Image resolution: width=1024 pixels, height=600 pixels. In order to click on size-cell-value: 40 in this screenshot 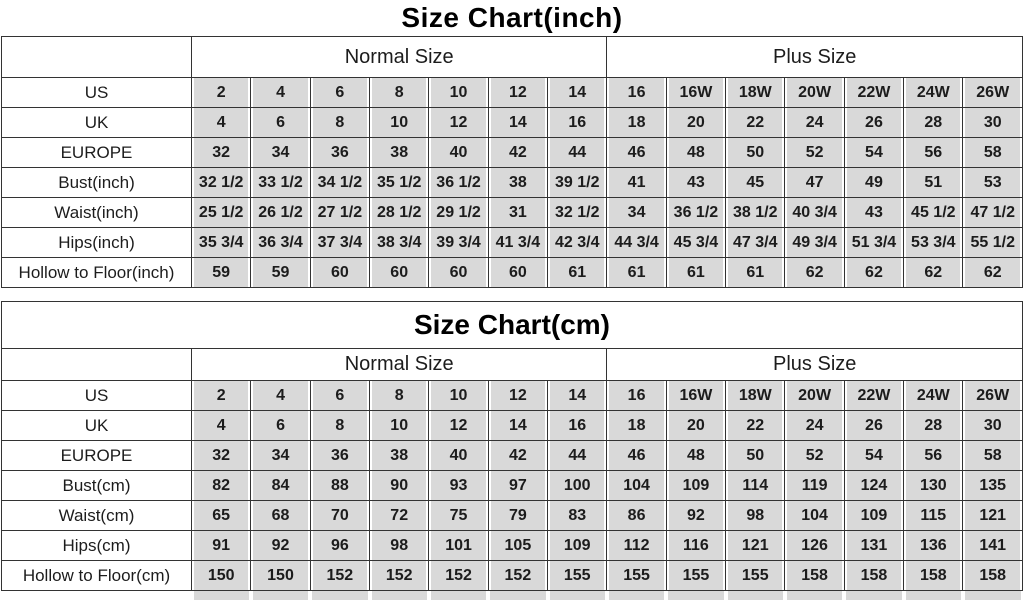, I will do `click(458, 455)`.